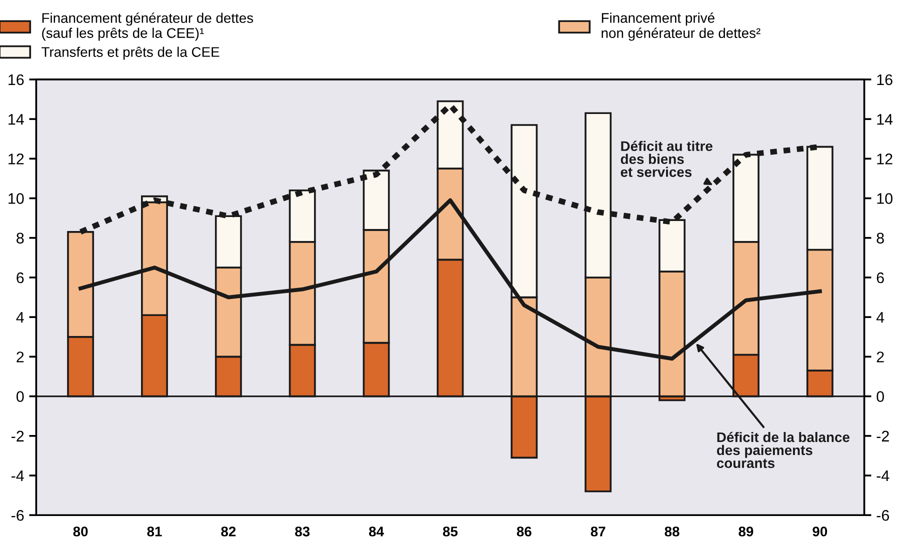  What do you see at coordinates (376, 531) in the screenshot?
I see `x-tick-label: 84` at bounding box center [376, 531].